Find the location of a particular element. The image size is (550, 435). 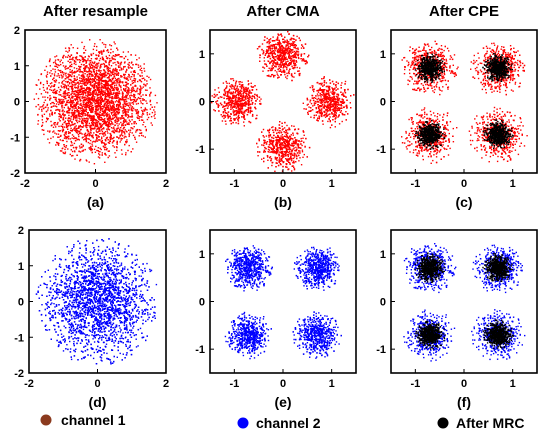

scatter-points-a is located at coordinates (95, 102).